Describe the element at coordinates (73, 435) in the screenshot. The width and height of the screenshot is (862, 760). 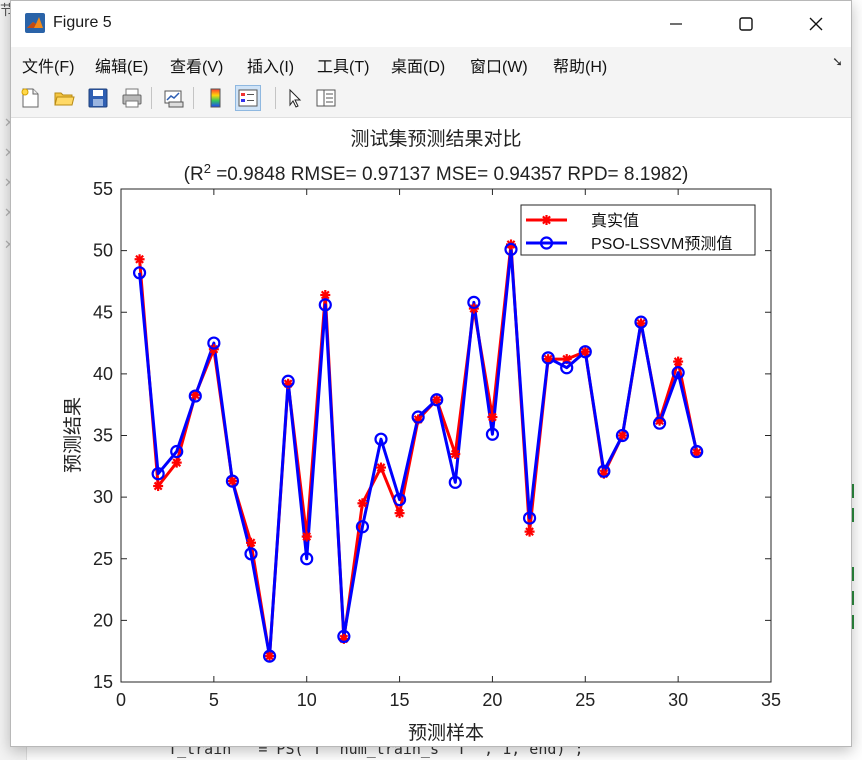
I see `y-axis-label: 预测结果` at that location.